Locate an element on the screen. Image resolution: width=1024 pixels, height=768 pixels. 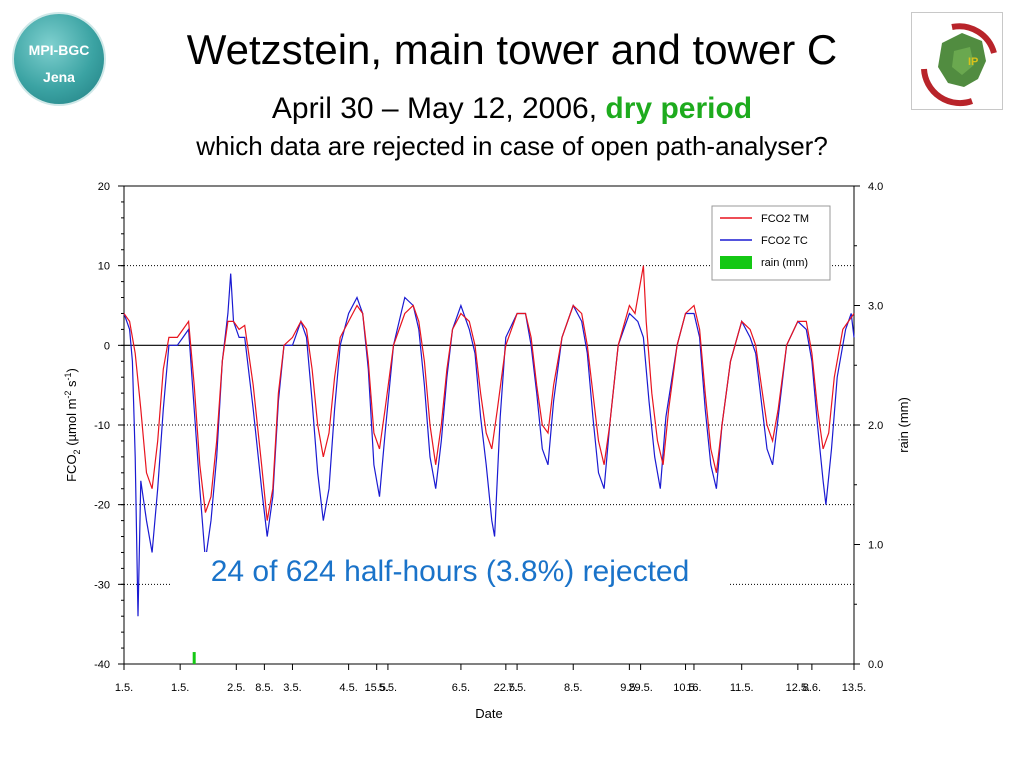
x-tick-label: 11.5. is located at coordinates (742, 688).